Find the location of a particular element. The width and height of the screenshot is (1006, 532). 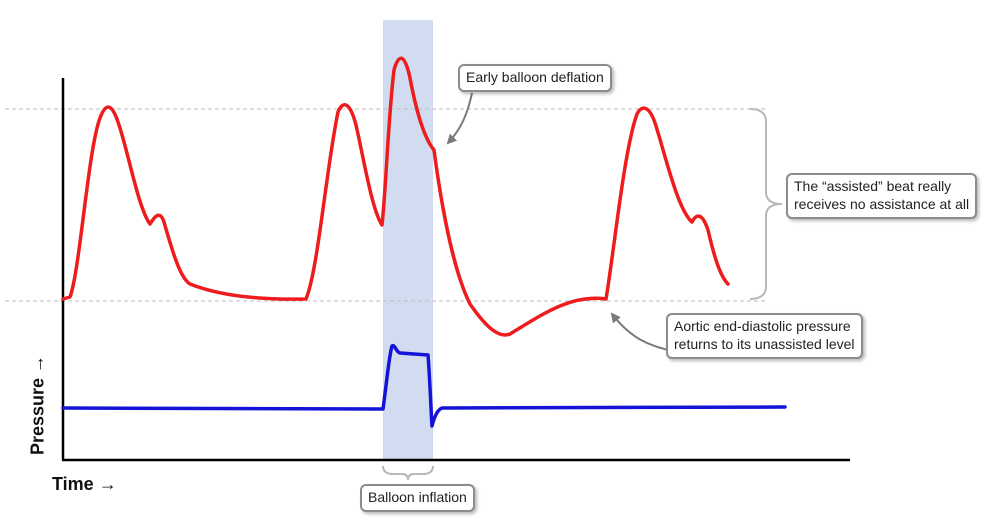

assisted-beat-bracket is located at coordinates (766, 204).